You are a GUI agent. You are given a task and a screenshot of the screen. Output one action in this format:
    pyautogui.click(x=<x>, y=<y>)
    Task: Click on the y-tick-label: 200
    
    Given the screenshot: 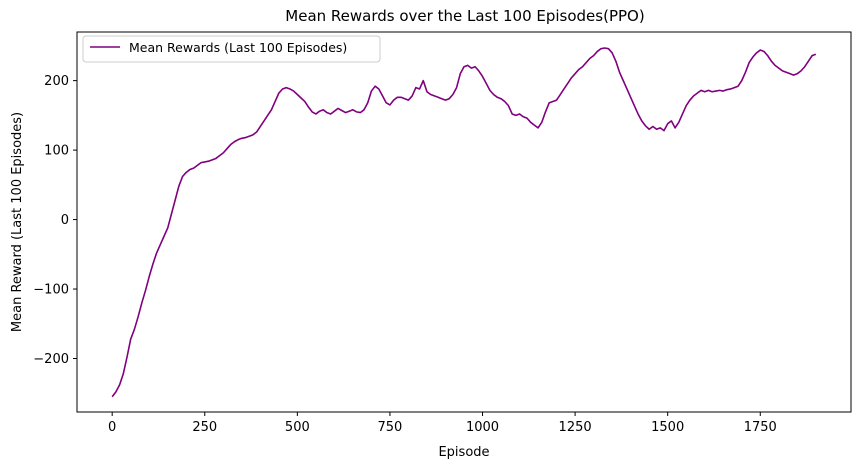 What is the action you would take?
    pyautogui.click(x=56, y=81)
    